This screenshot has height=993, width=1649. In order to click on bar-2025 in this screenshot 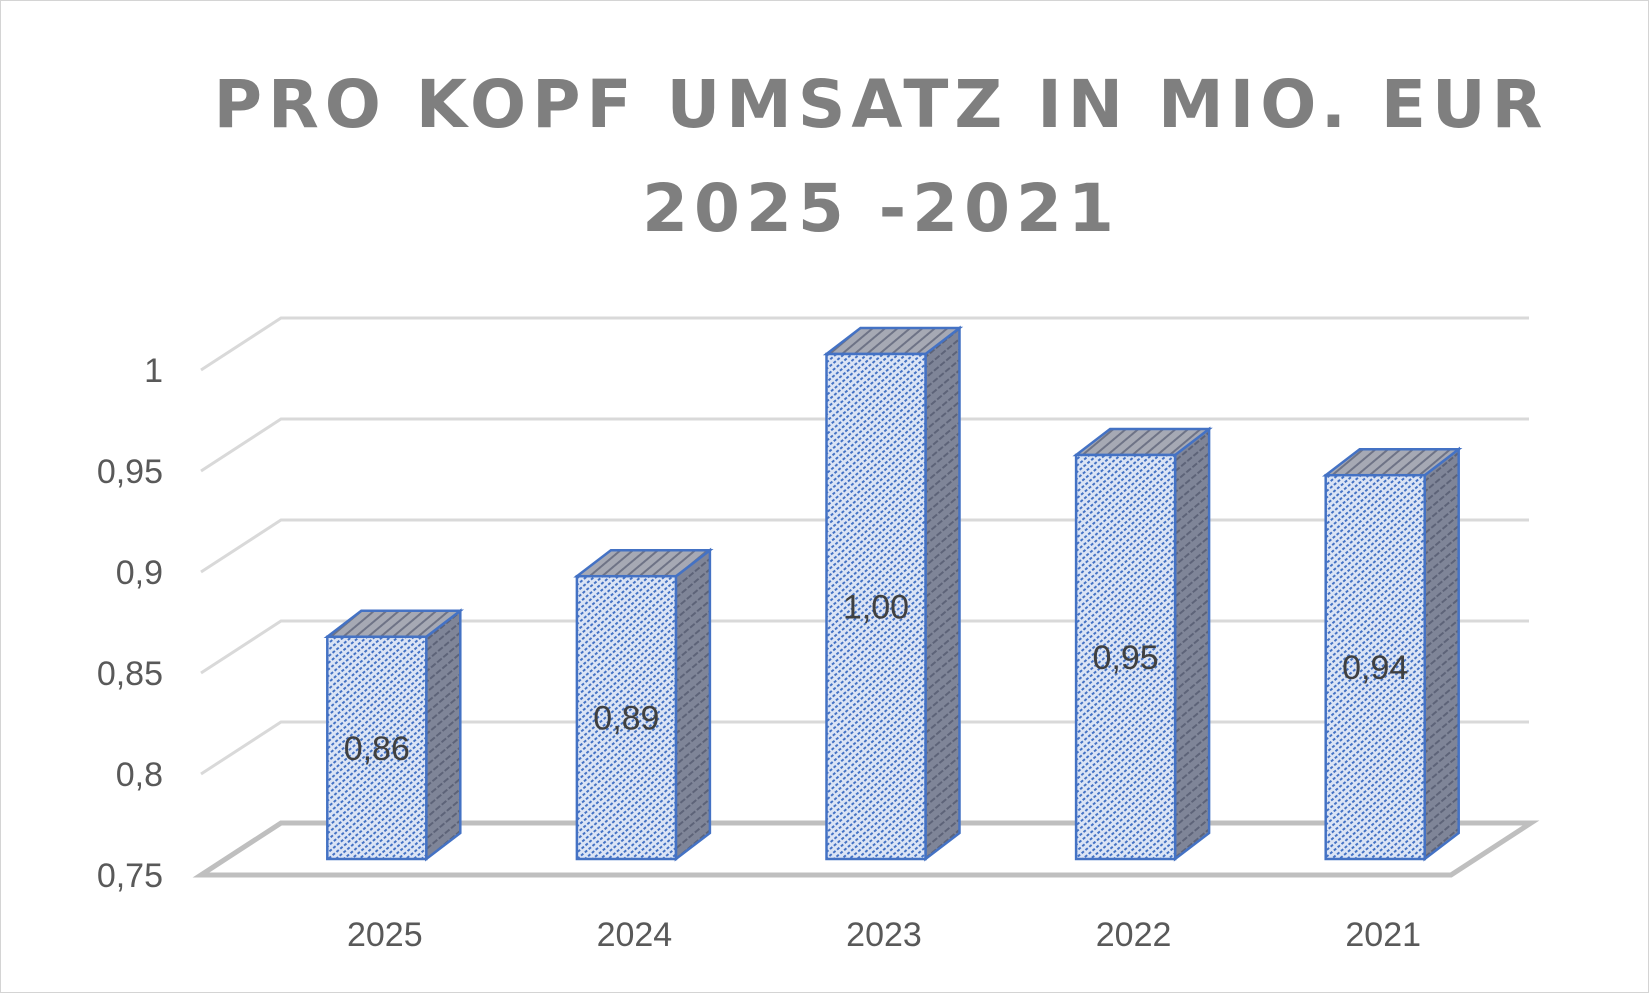, I will do `click(393, 735)`.